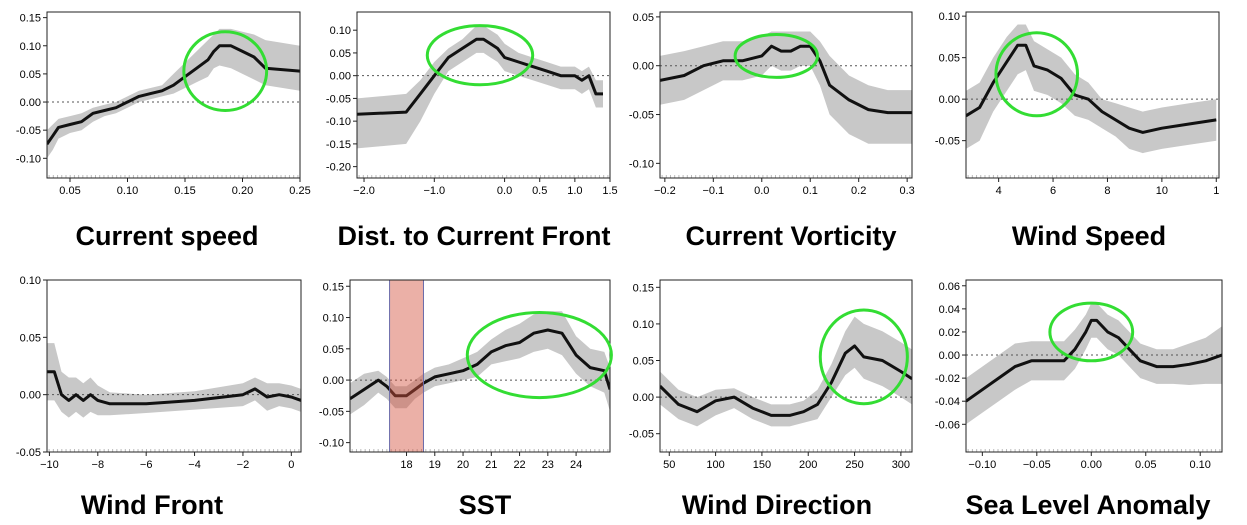 The image size is (1247, 525). Describe the element at coordinates (1216, 191) in the screenshot. I see `x-tick-label: 1` at that location.